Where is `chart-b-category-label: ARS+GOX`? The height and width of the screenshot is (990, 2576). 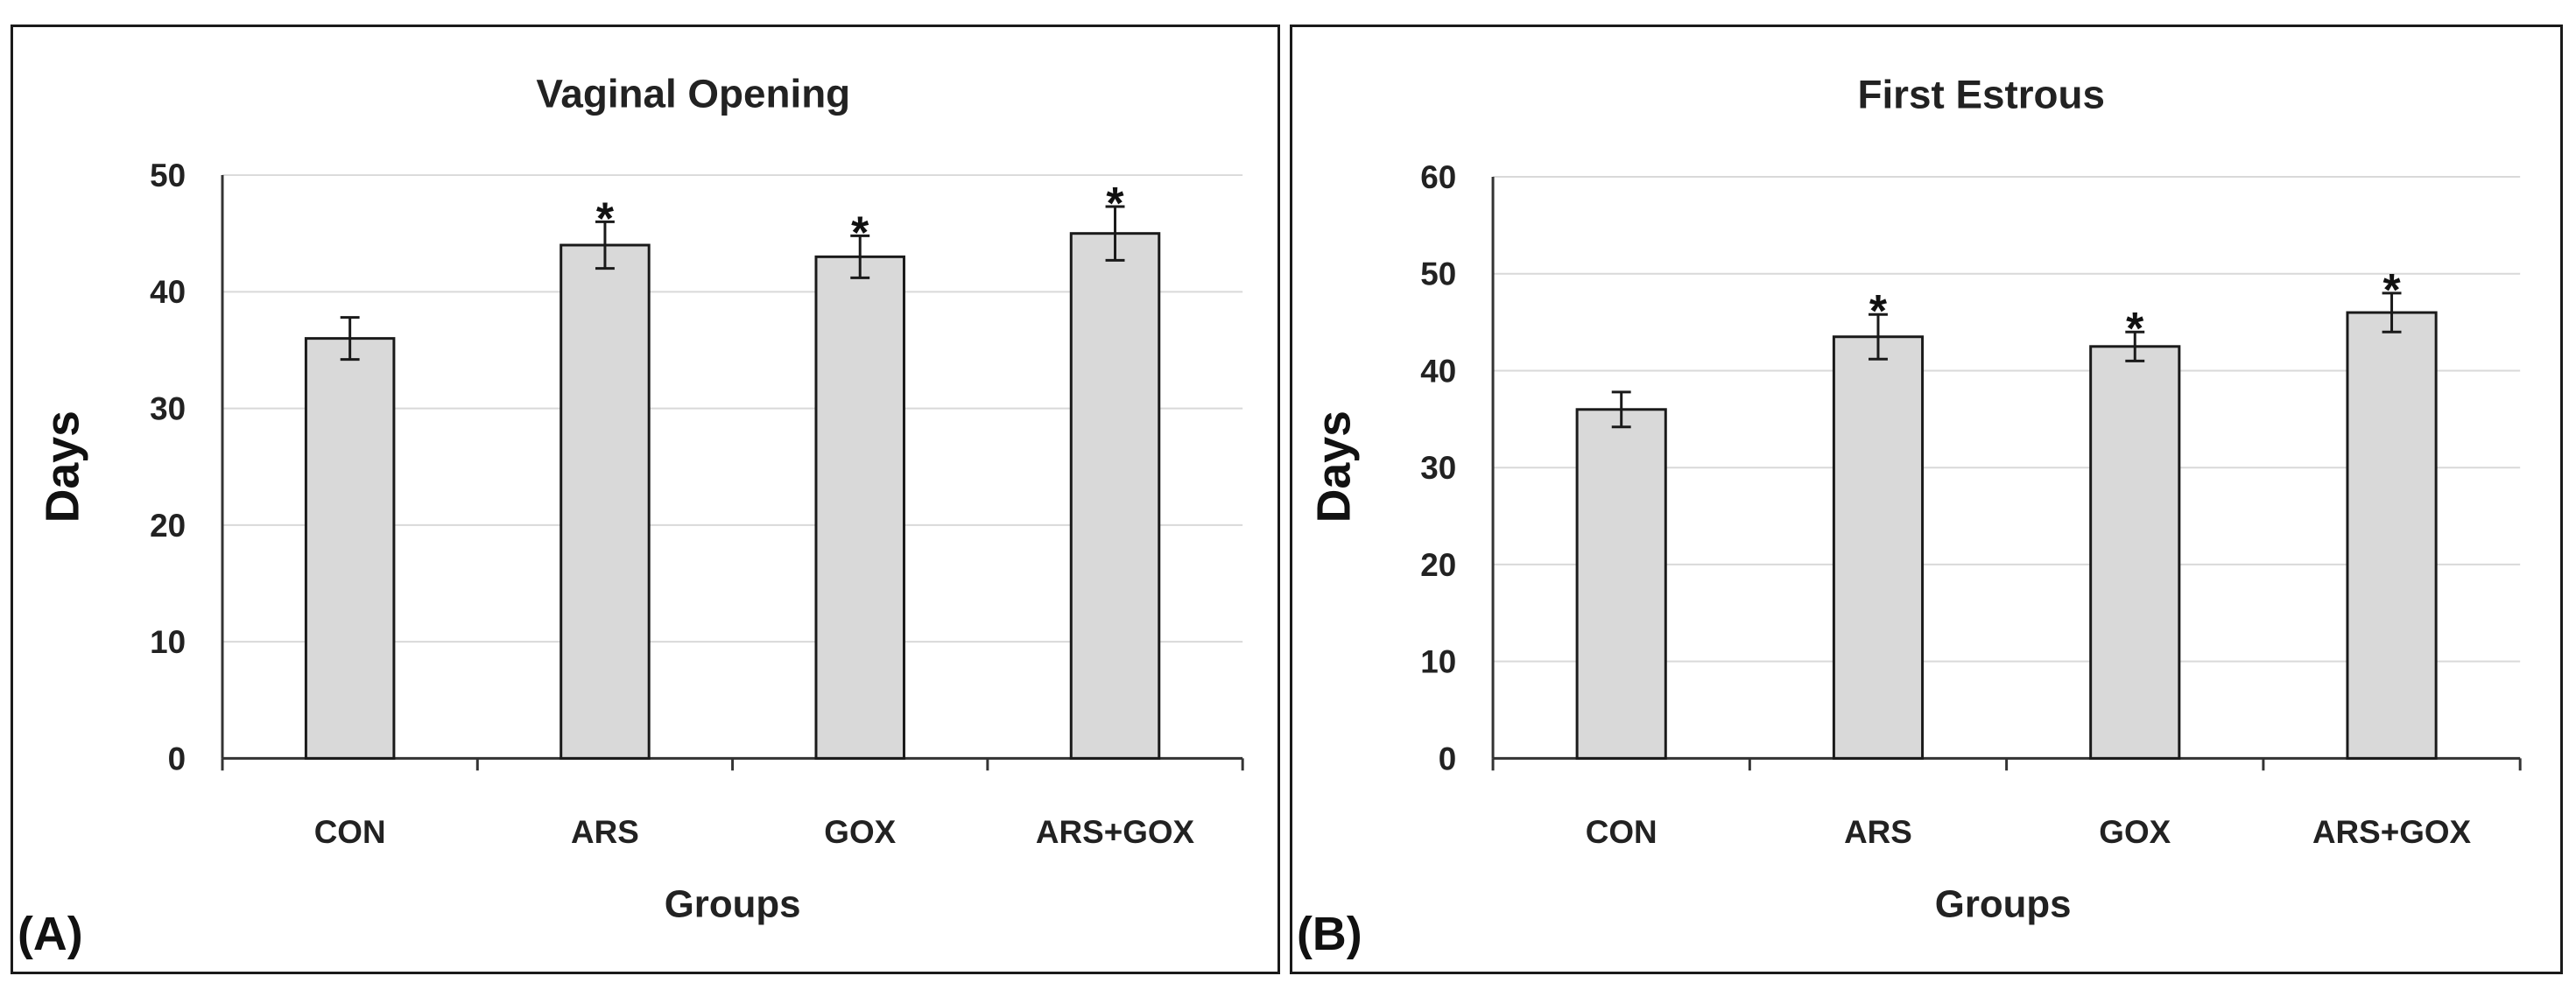
chart-b-category-label: ARS+GOX is located at coordinates (2392, 832).